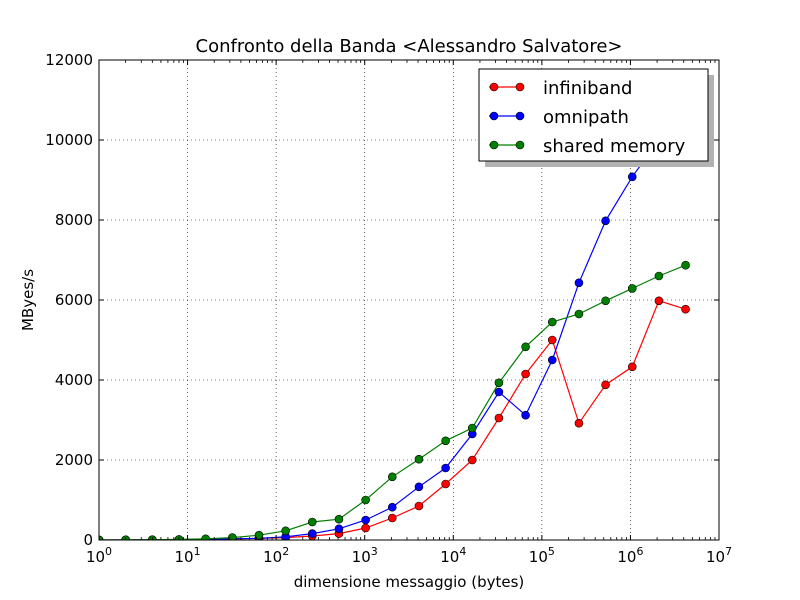  What do you see at coordinates (542, 555) in the screenshot?
I see `x-tick-label: 10⁵` at bounding box center [542, 555].